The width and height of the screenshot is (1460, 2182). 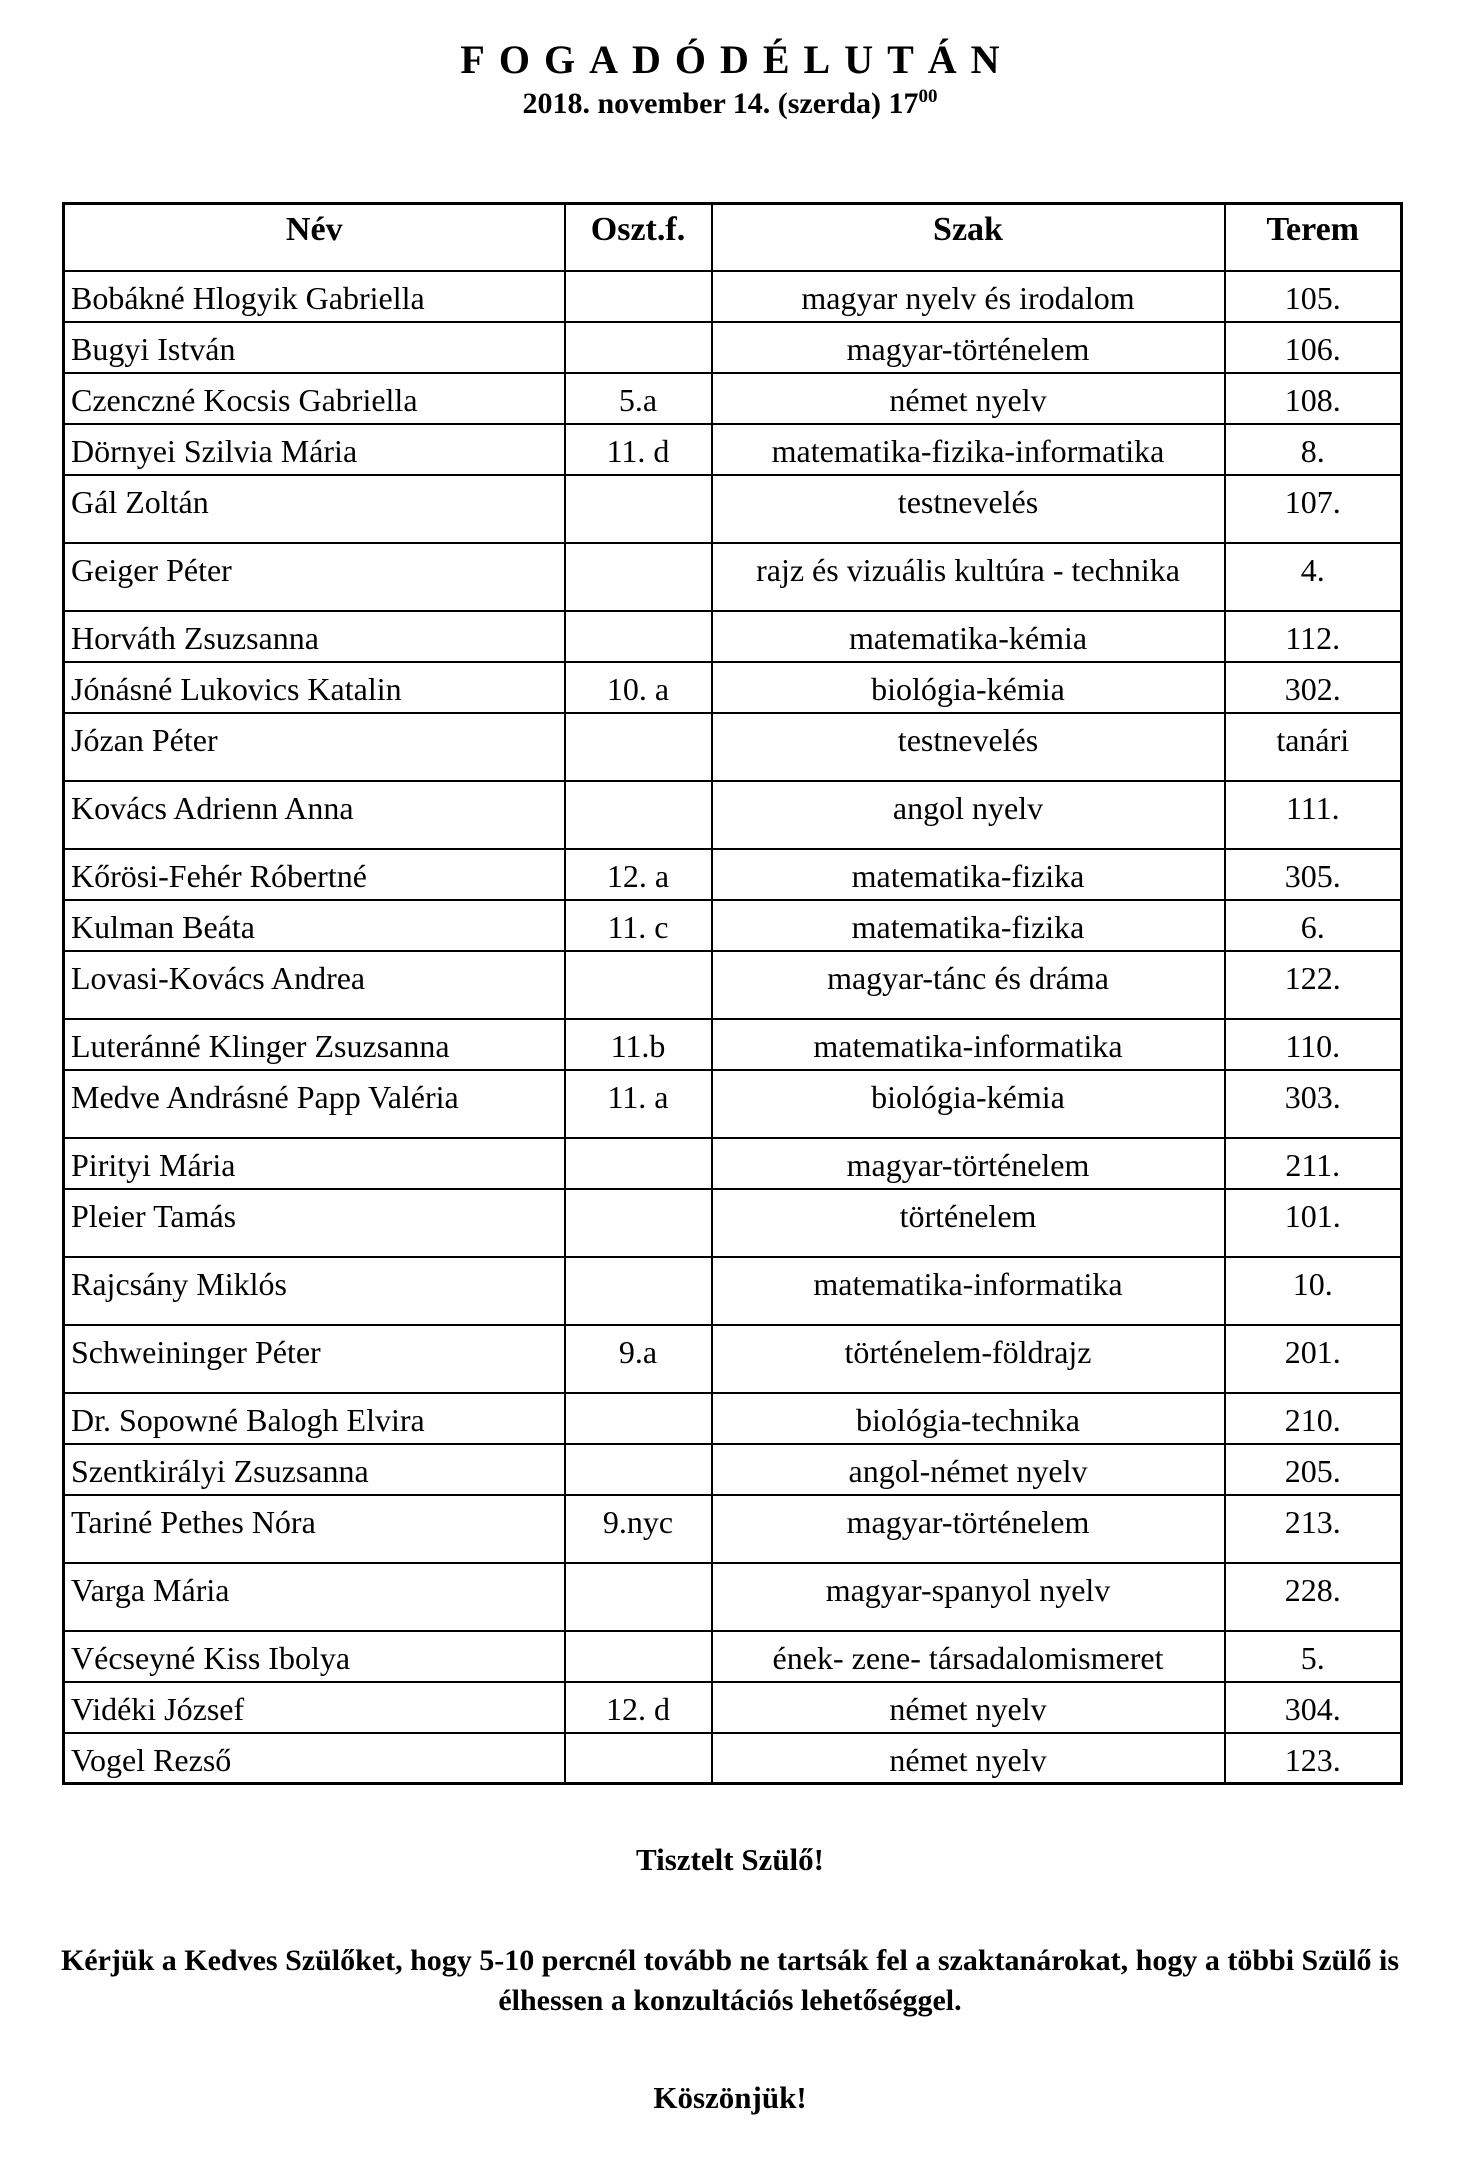 I want to click on header-row: Név Oszt.f. Szak Terem, so click(x=732, y=237).